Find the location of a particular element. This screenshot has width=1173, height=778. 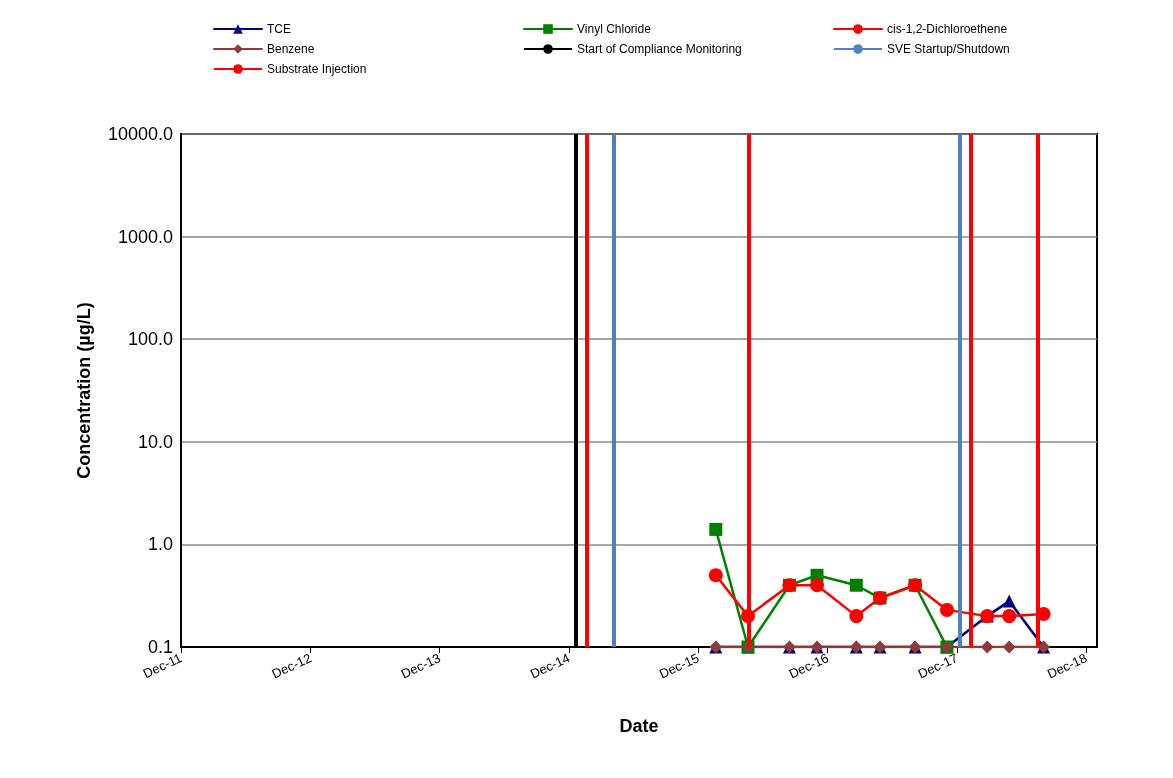

y-tick-label: 10.0 is located at coordinates (155, 441).